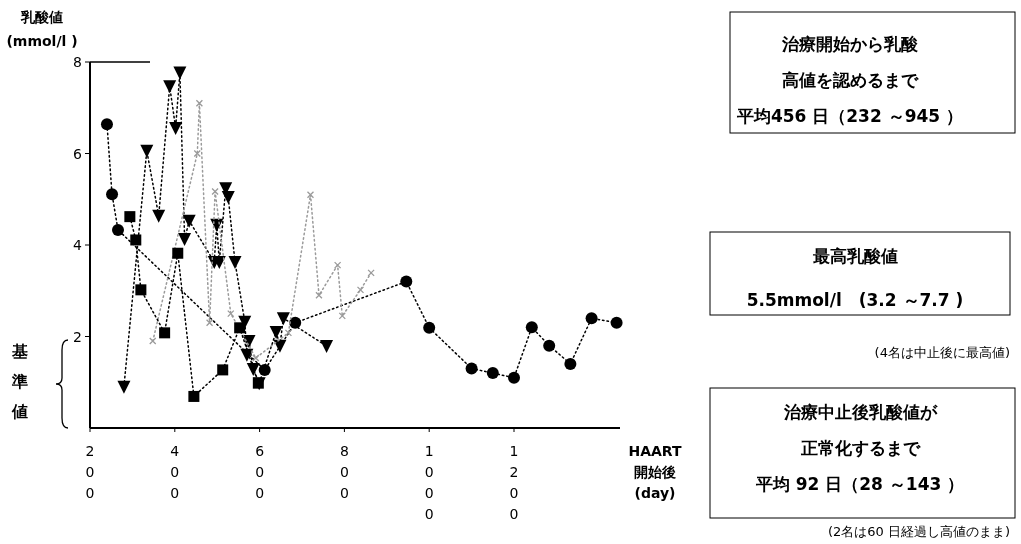  I want to click on x-tick-label: 1 0 0 0, so click(429, 482).